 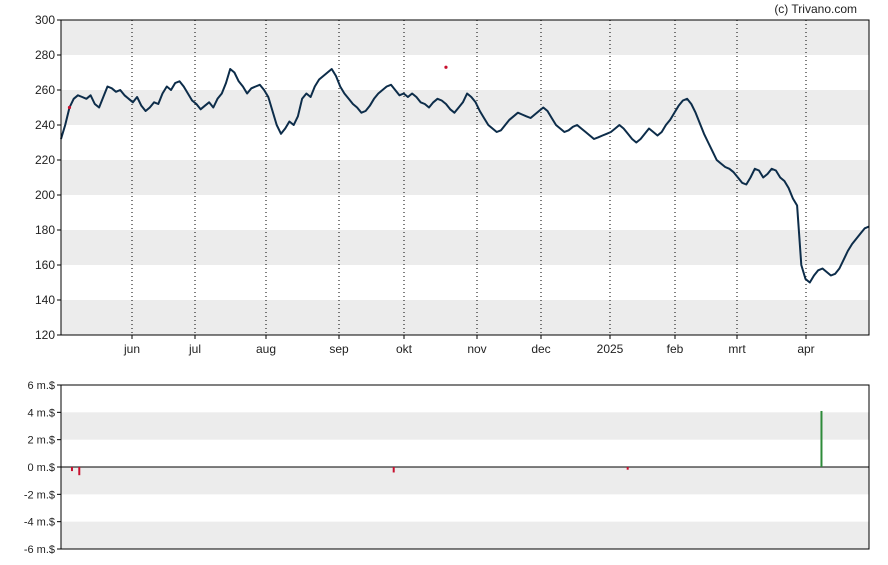 What do you see at coordinates (41, 413) in the screenshot?
I see `volume-y-tick-label: 4 m.$` at bounding box center [41, 413].